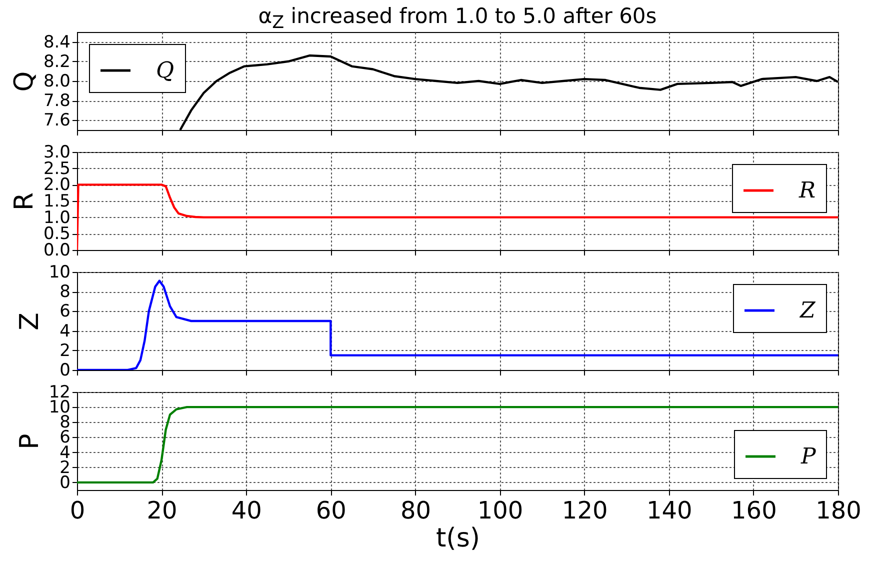 The height and width of the screenshot is (563, 869). I want to click on x-tick-label: 160, so click(754, 510).